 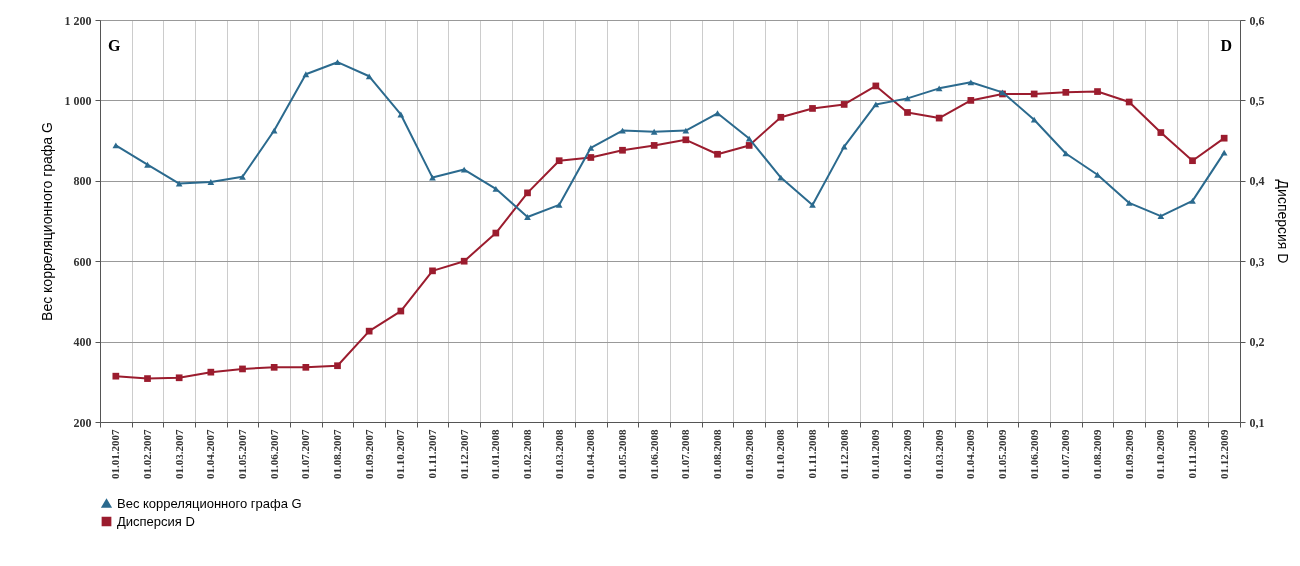 I want to click on y2-tick-label: 0,4, so click(x=1257, y=181).